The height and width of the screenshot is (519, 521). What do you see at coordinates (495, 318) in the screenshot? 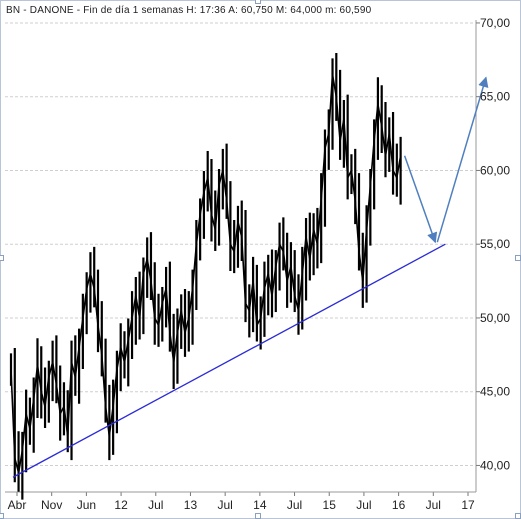
I see `y-tick-label: 50,00` at bounding box center [495, 318].